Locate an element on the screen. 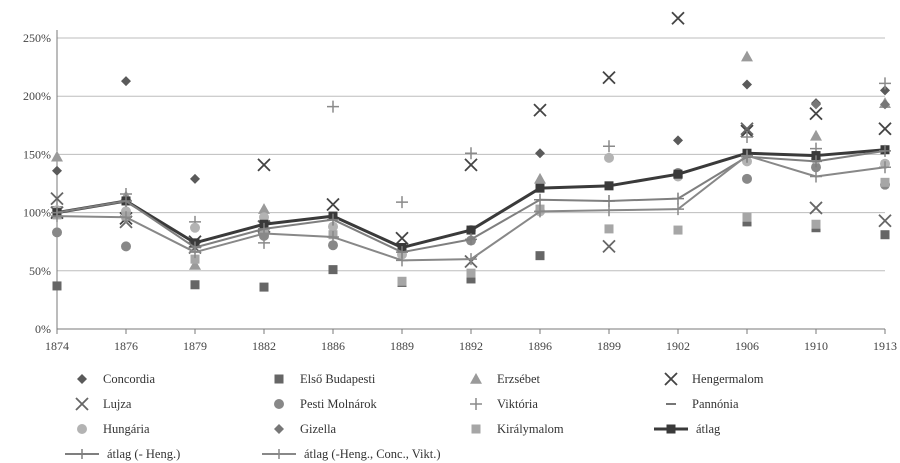 The image size is (900, 463). legend-label: Hengermalom is located at coordinates (728, 379).